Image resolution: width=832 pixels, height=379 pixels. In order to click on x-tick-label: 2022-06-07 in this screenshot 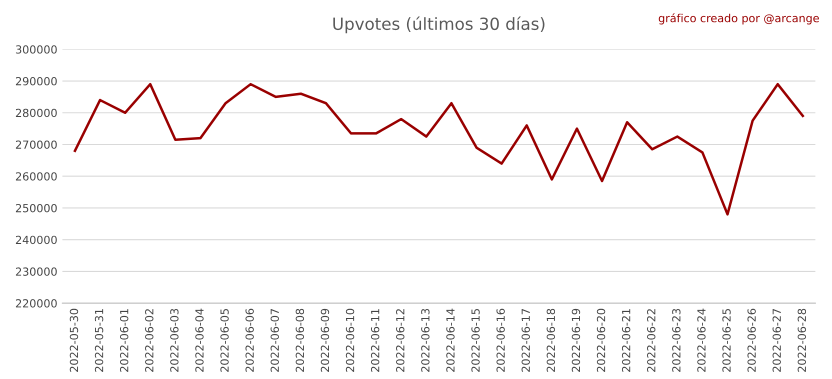, I will do `click(274, 340)`.